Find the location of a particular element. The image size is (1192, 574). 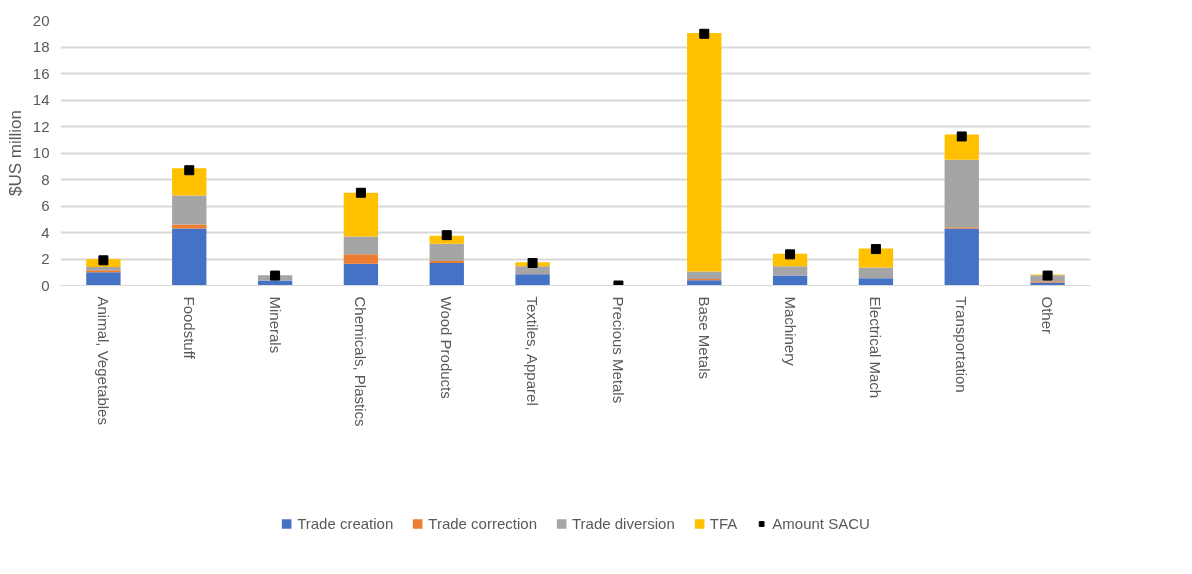

x-tick-label: Foodstuff is located at coordinates (189, 328).